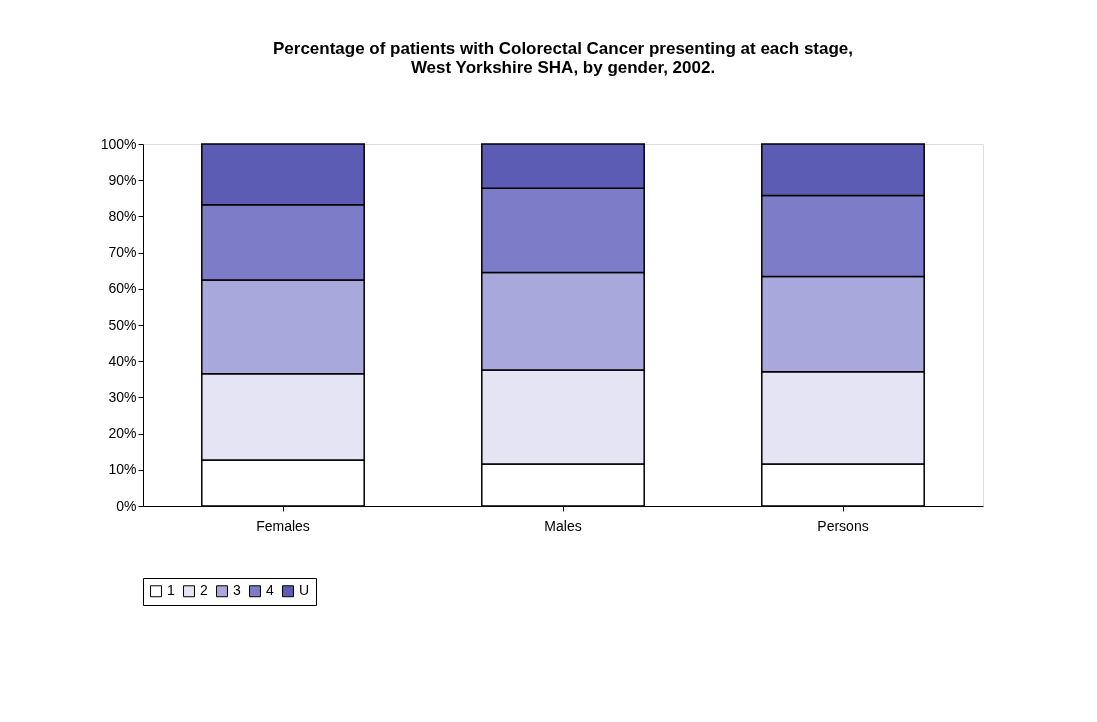  What do you see at coordinates (304, 590) in the screenshot?
I see `legend-label: U` at bounding box center [304, 590].